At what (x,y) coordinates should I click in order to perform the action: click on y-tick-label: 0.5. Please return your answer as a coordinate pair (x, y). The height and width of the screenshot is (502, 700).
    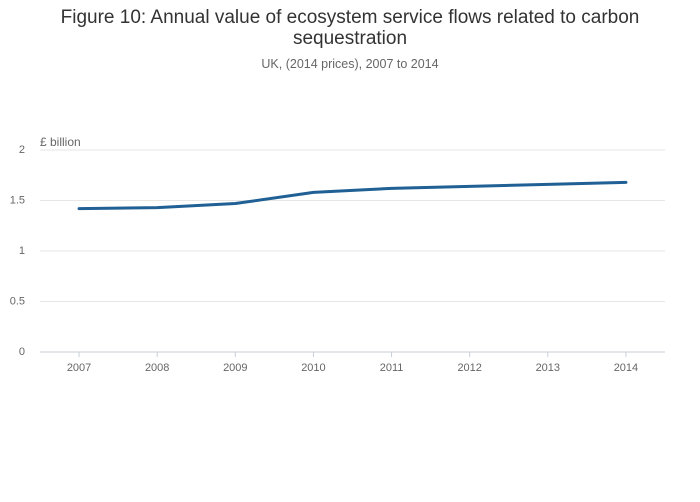
    Looking at the image, I should click on (17, 301).